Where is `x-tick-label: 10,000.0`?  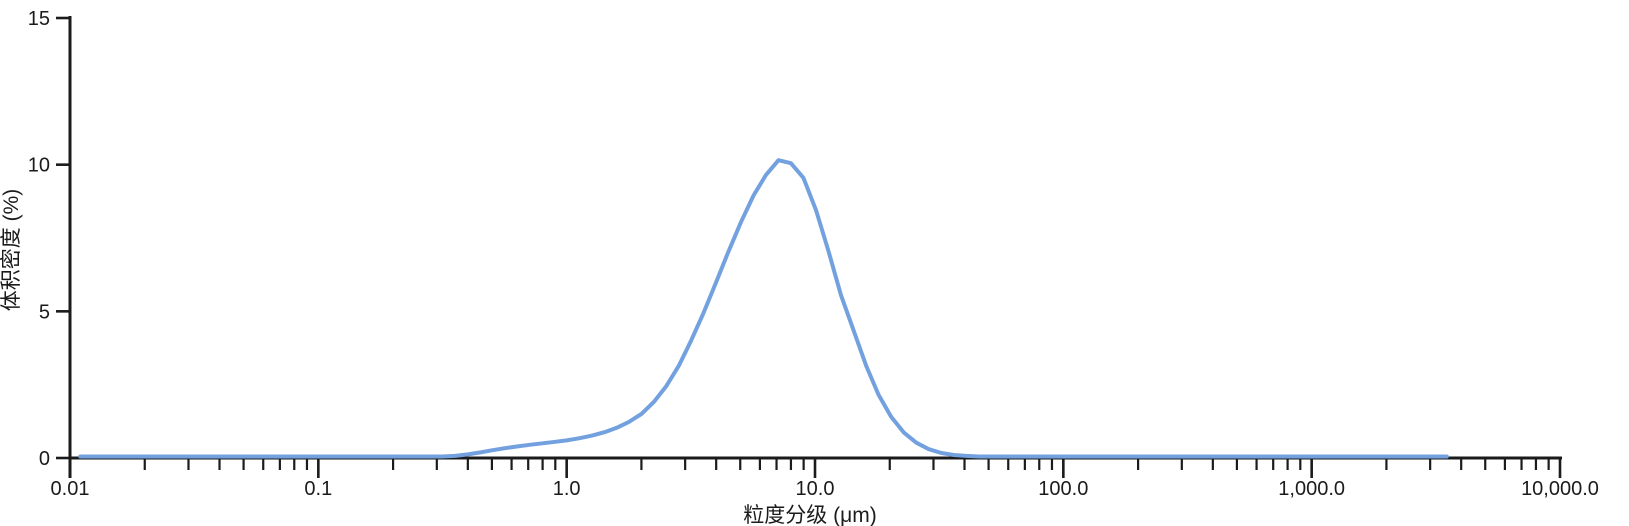
x-tick-label: 10,000.0 is located at coordinates (1560, 489).